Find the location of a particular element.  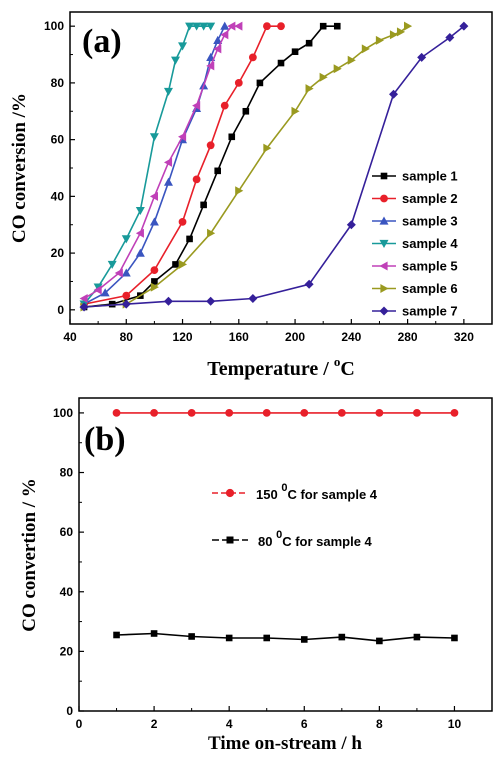

legend-label: sample 6 is located at coordinates (430, 288).